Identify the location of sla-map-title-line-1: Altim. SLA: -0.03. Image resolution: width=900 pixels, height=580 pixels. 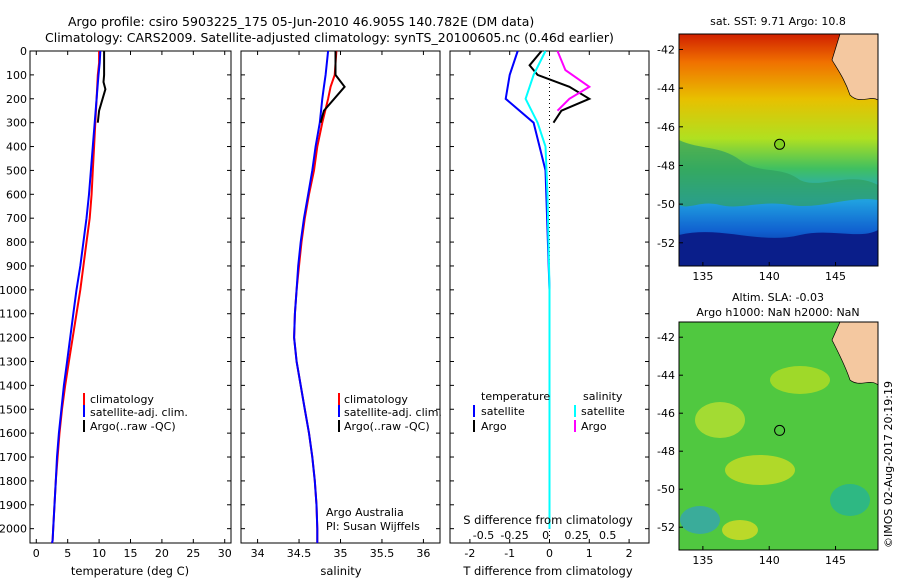
(778, 297).